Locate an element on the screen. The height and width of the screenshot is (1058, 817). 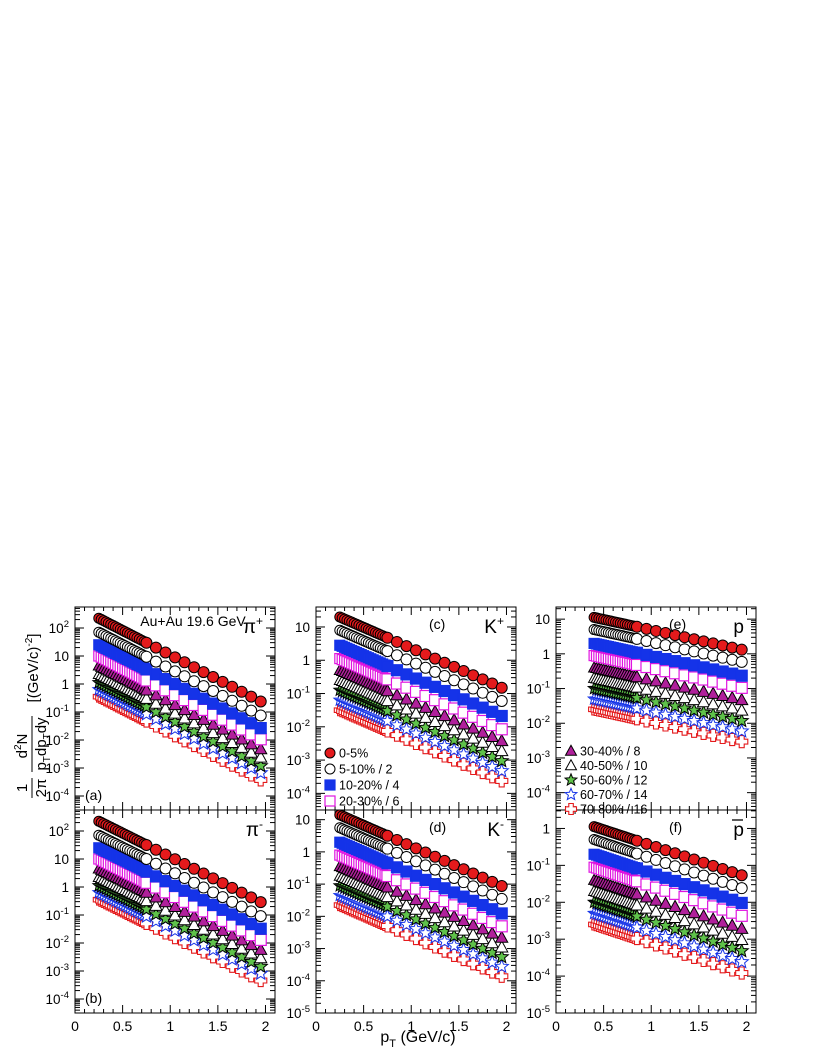
series-10-20% is located at coordinates (180, 888).